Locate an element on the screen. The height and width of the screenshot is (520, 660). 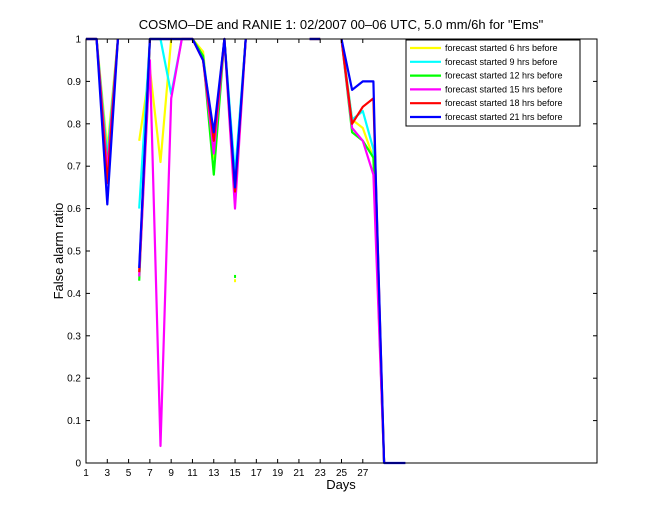
legend-label-5: forecast started 21 hrs before is located at coordinates (504, 117).